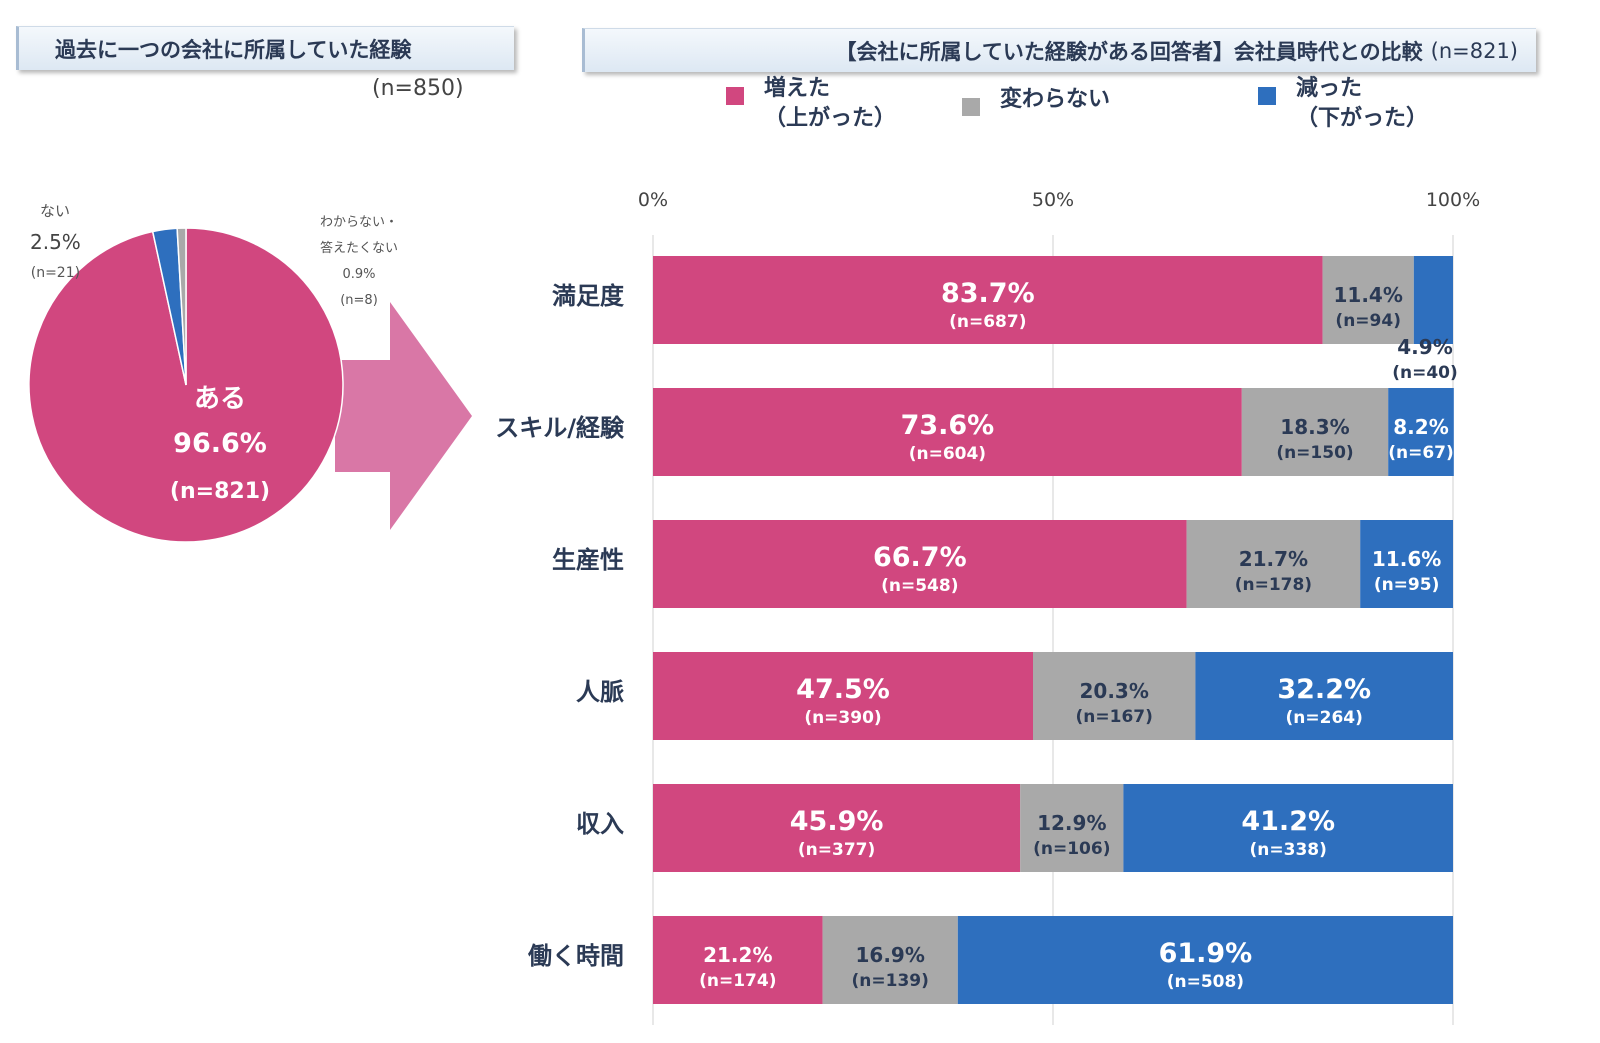  What do you see at coordinates (1324, 718) in the screenshot?
I see `n-label: (n=264)` at bounding box center [1324, 718].